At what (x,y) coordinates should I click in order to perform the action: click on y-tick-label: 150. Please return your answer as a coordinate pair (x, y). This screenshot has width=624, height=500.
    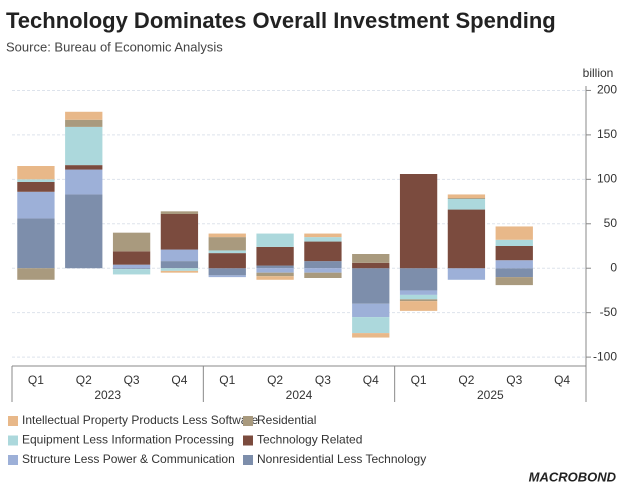
    Looking at the image, I should click on (607, 134).